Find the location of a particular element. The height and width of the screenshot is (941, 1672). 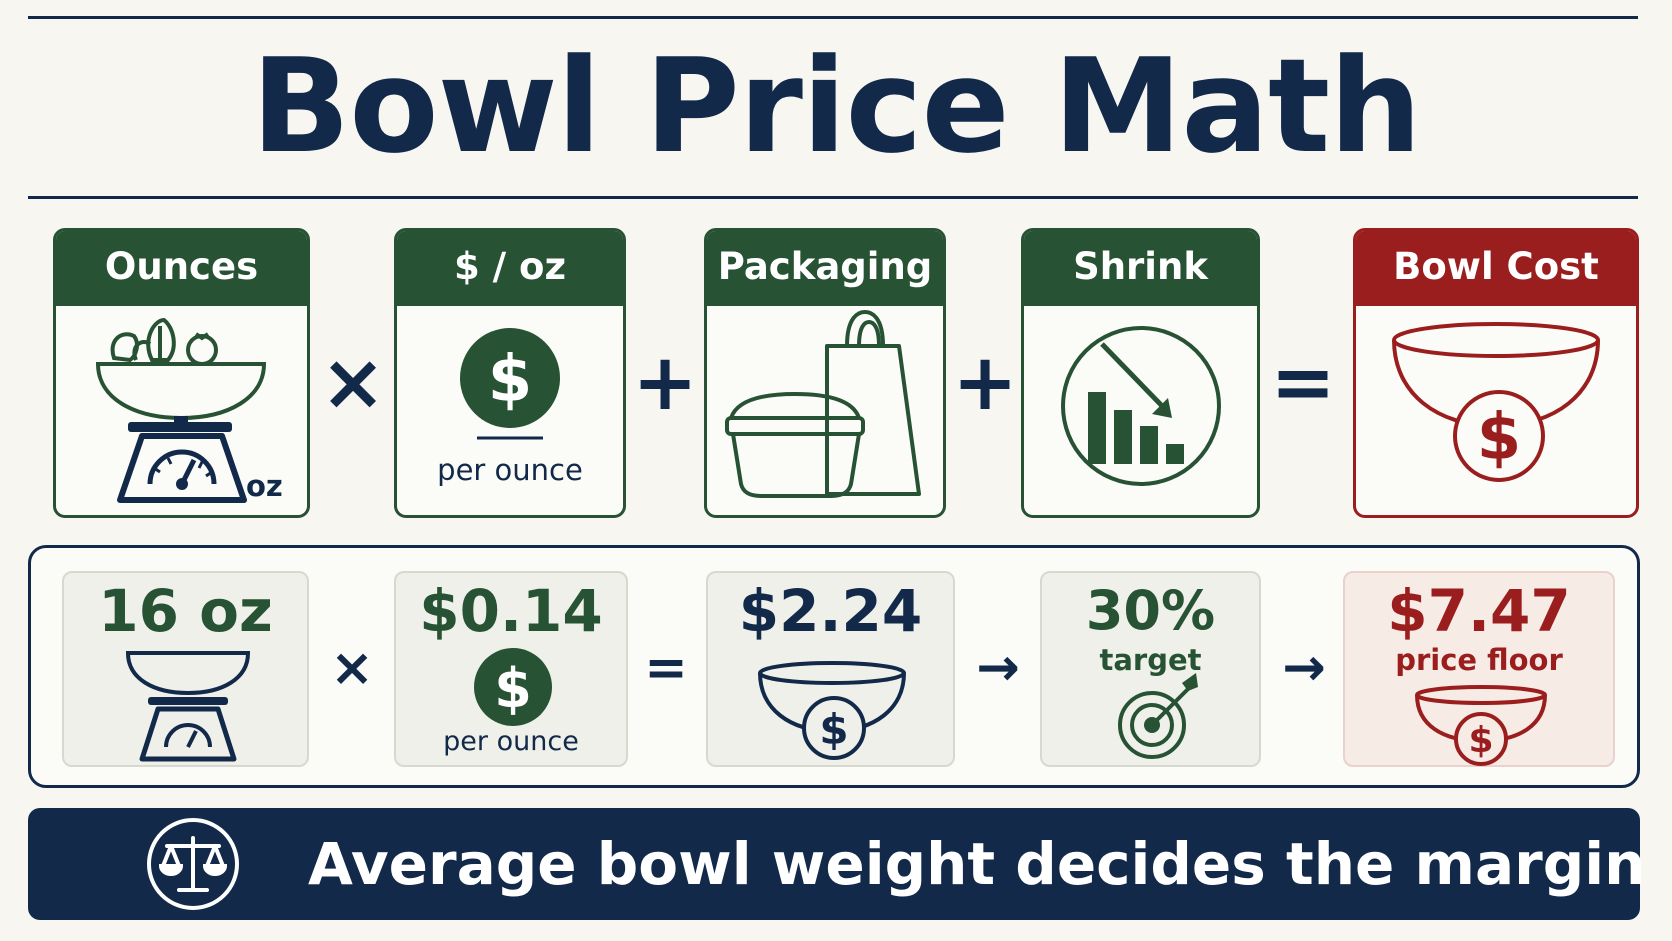

price-per-oz-value: $0.14 is located at coordinates (511, 611).